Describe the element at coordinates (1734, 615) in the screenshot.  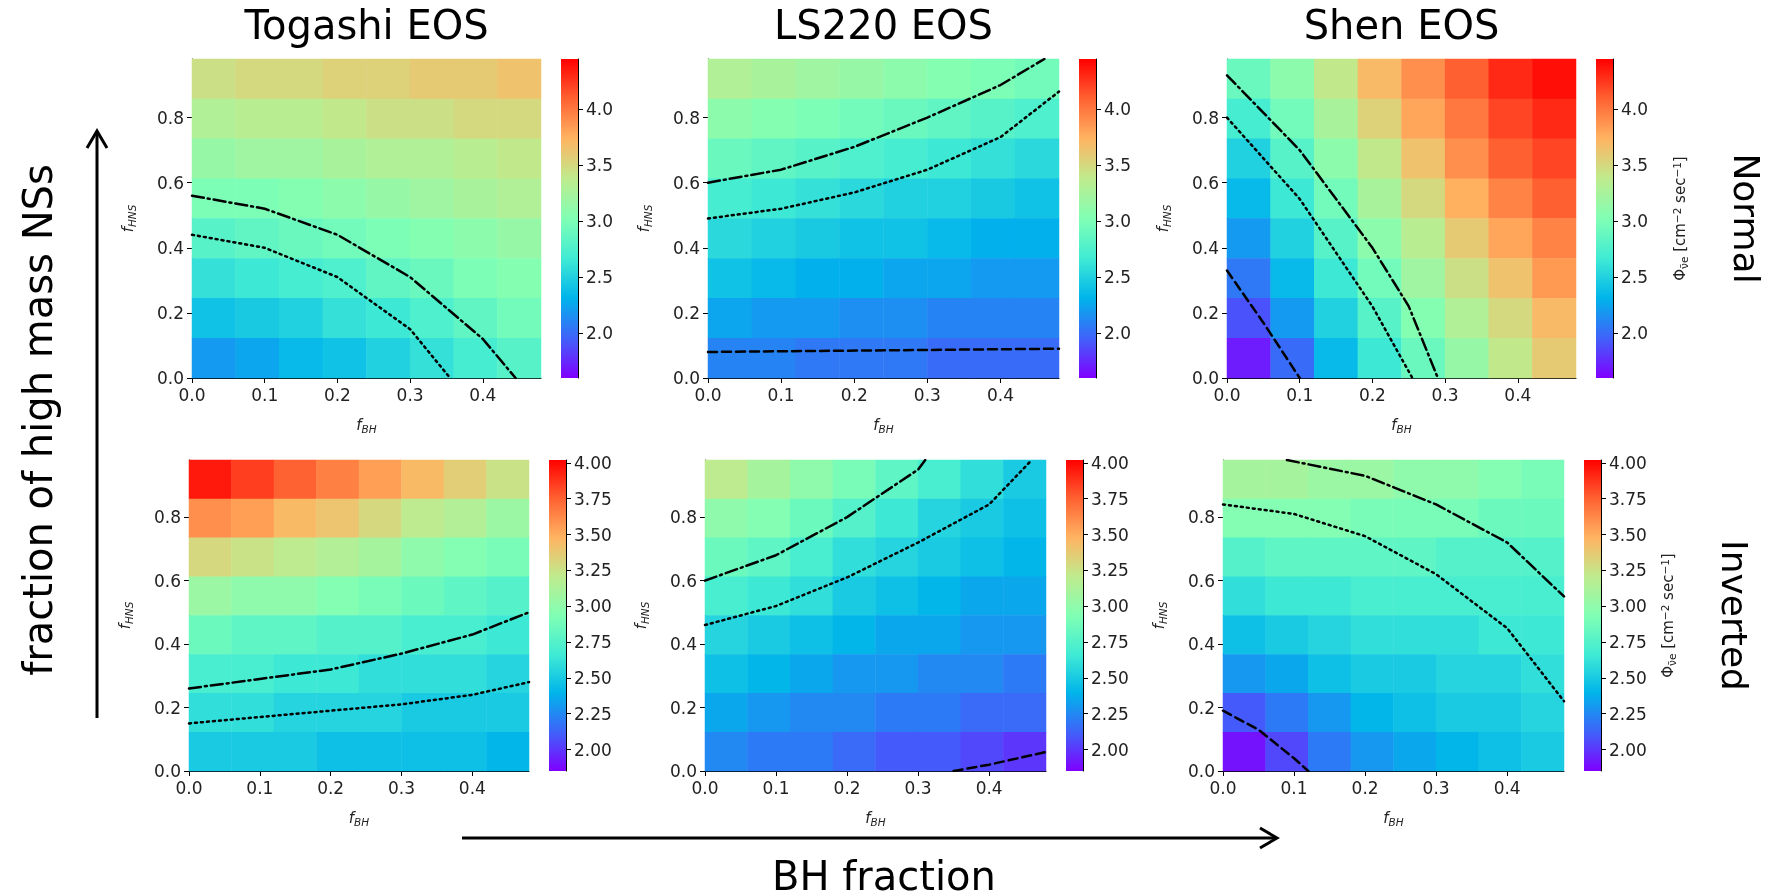
I see `text: Inverted` at that location.